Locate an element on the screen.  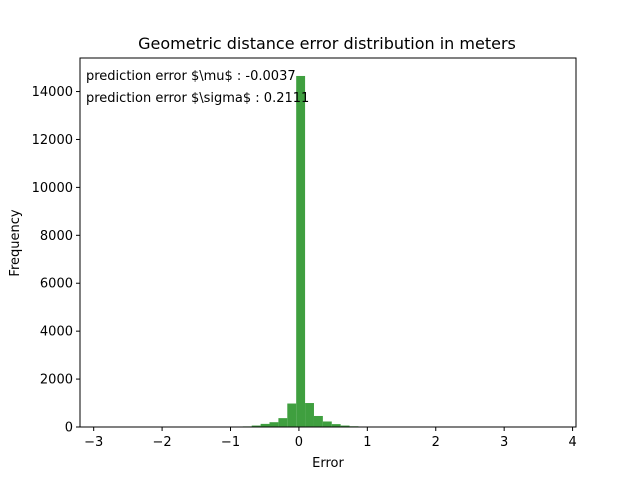
x-axis: −3 −2 −1 0 1 2 3 4 is located at coordinates (330, 438).